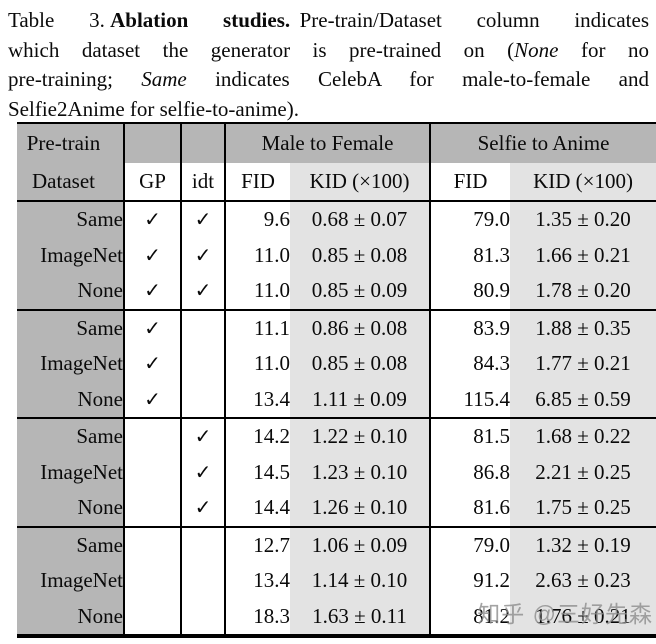 This screenshot has width=656, height=644. What do you see at coordinates (257, 508) in the screenshot?
I see `m2f-fid-value: 14.4` at bounding box center [257, 508].